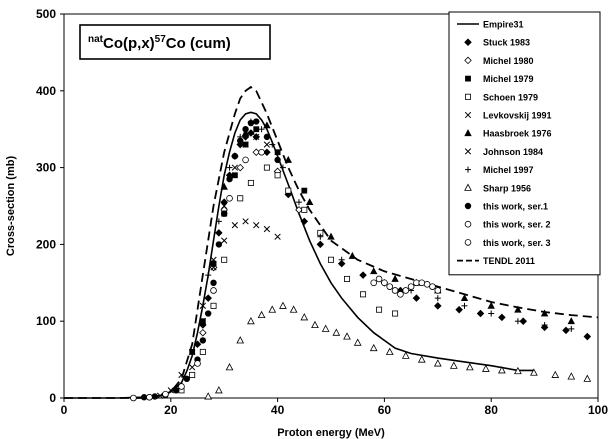 This screenshot has height=439, width=609. I want to click on legend-entry-michel-1980: Michel 1980, so click(499, 61).